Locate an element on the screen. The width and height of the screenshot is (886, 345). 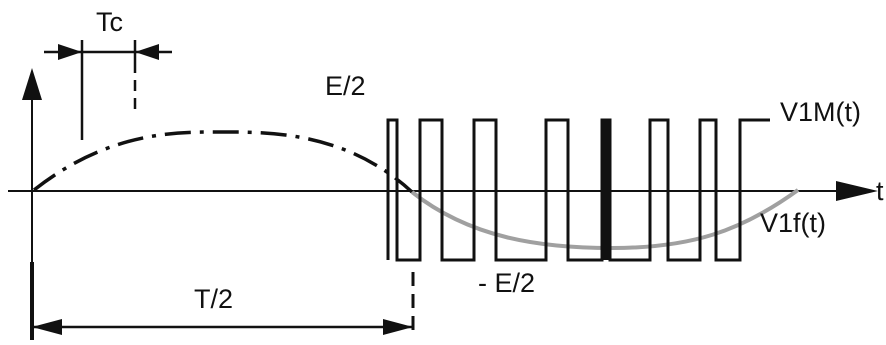
time-axis-arrowhead is located at coordinates (857, 191).